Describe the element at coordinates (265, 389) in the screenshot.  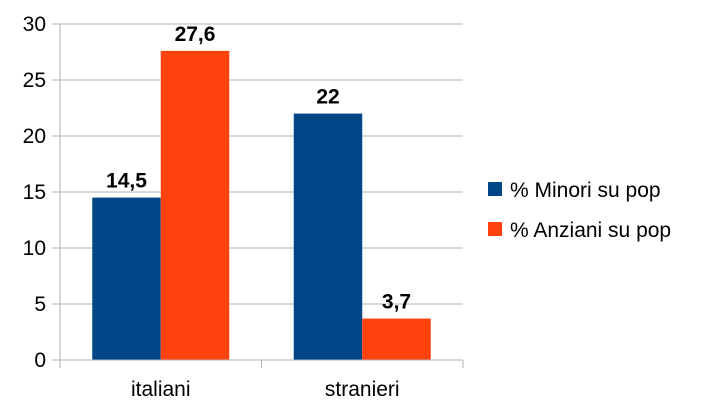
I see `x-axis-category-labels: italiani stranieri` at that location.